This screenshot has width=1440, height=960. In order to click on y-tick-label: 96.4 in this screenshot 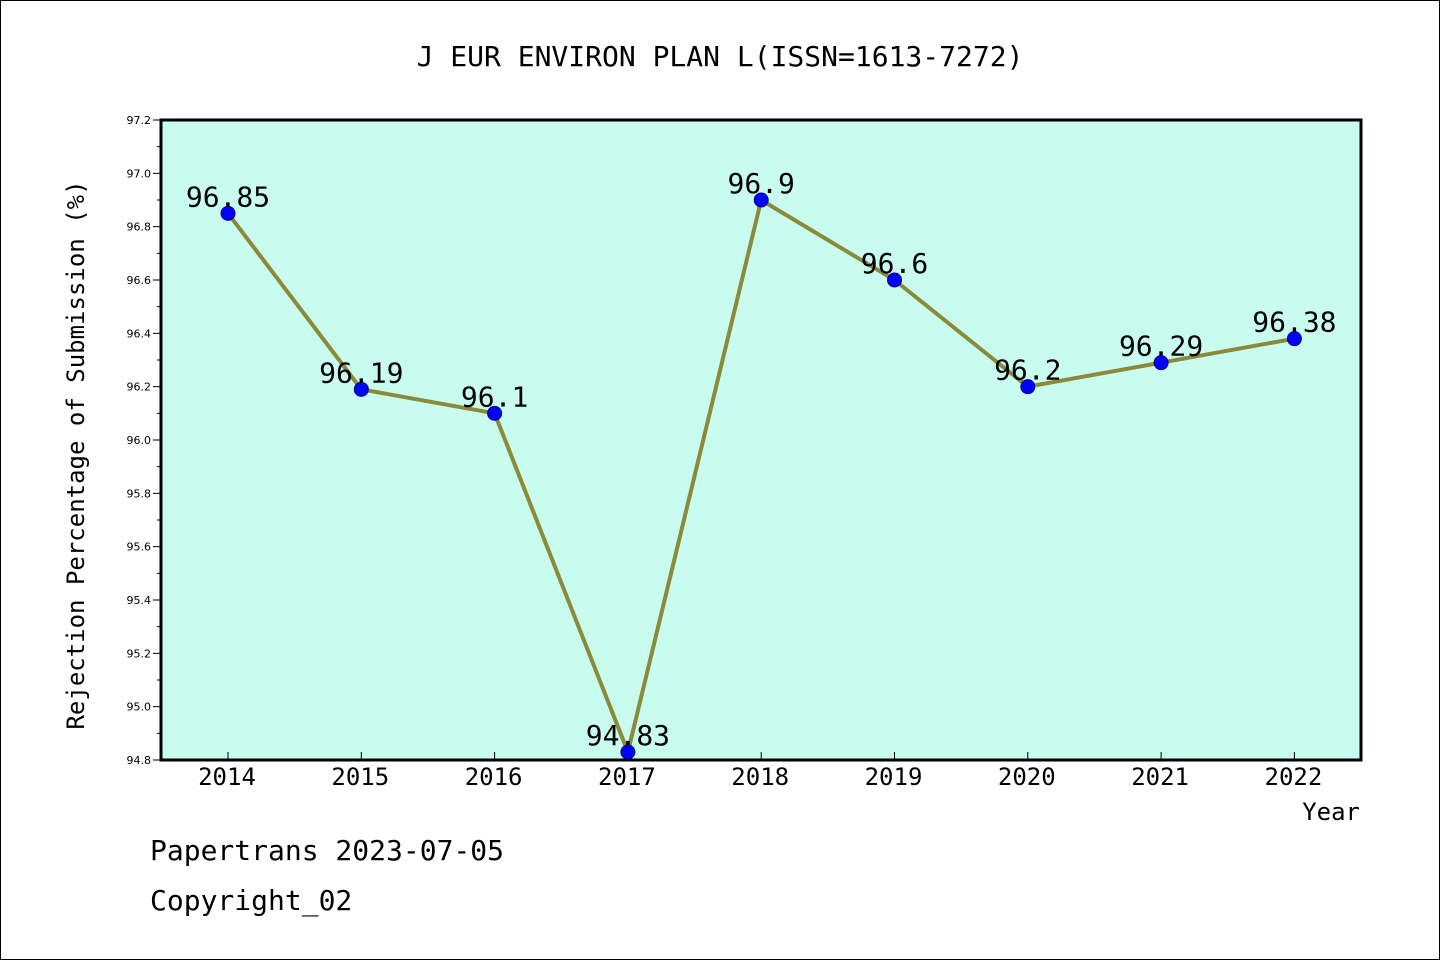, I will do `click(139, 333)`.